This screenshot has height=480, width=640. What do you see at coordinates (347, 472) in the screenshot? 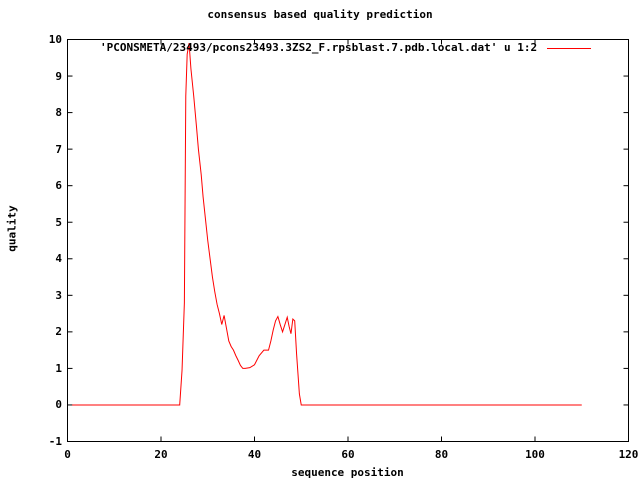
I see `x-axis-label: sequence position` at bounding box center [347, 472].